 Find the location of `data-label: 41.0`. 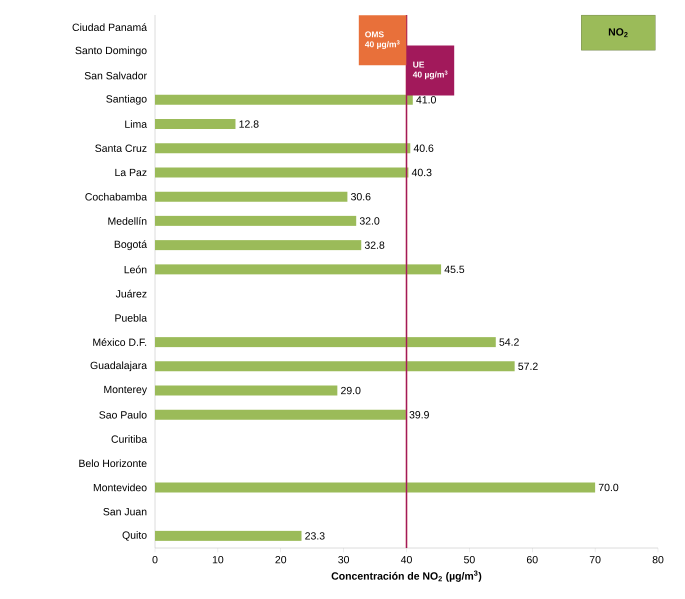

data-label: 41.0 is located at coordinates (426, 100).